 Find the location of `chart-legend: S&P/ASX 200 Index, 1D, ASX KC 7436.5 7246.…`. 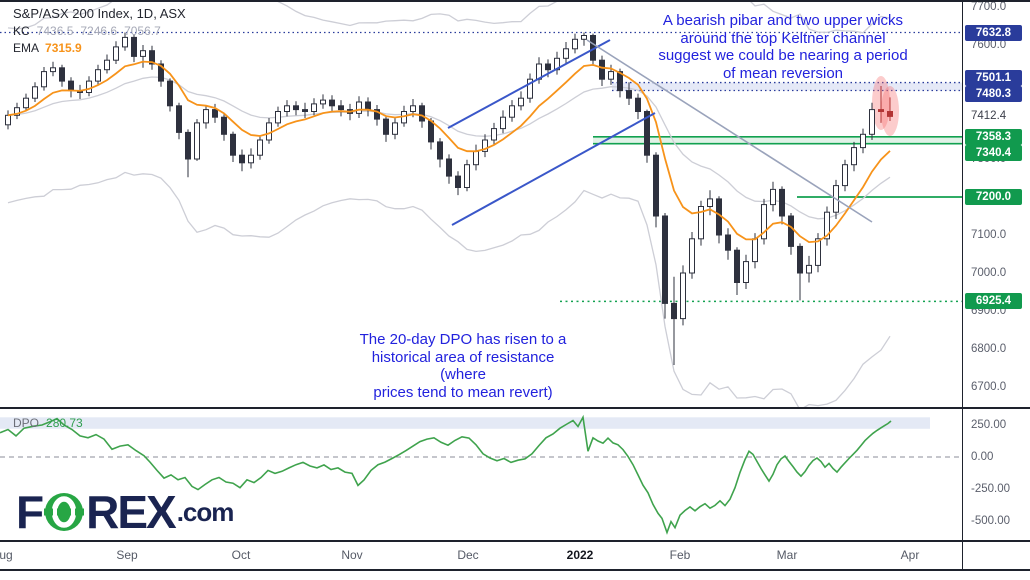

chart-legend: S&P/ASX 200 Index, 1D, ASX KC 7436.5 7246.… is located at coordinates (99, 32).